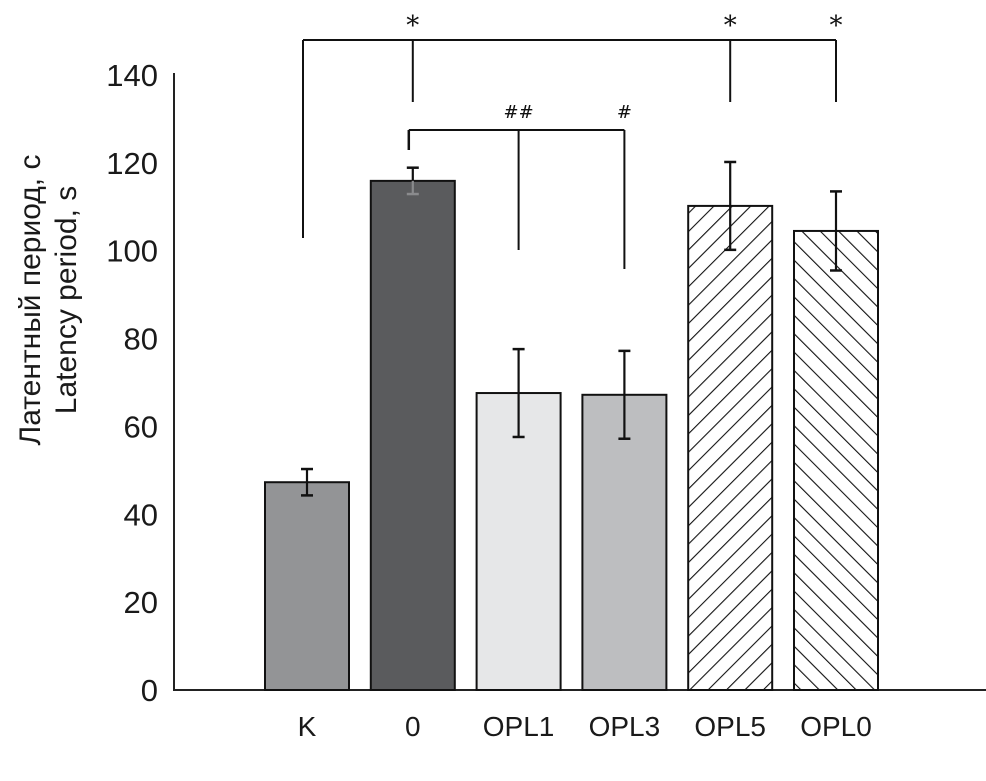 This screenshot has height=781, width=986. I want to click on significance-star-opl5: *, so click(730, 26).